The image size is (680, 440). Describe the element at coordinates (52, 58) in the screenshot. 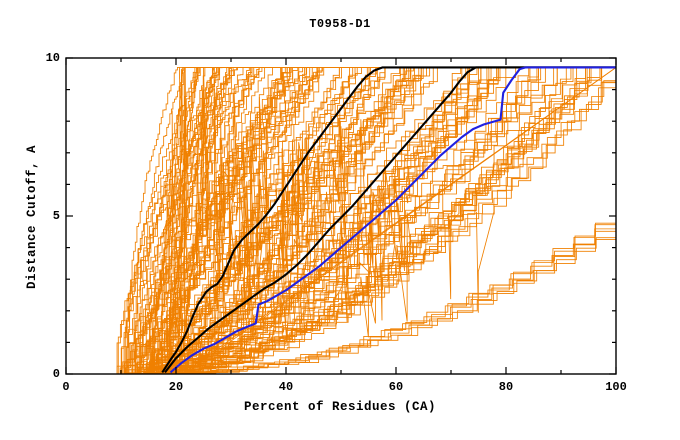

I see `y-tick-label: 10` at that location.